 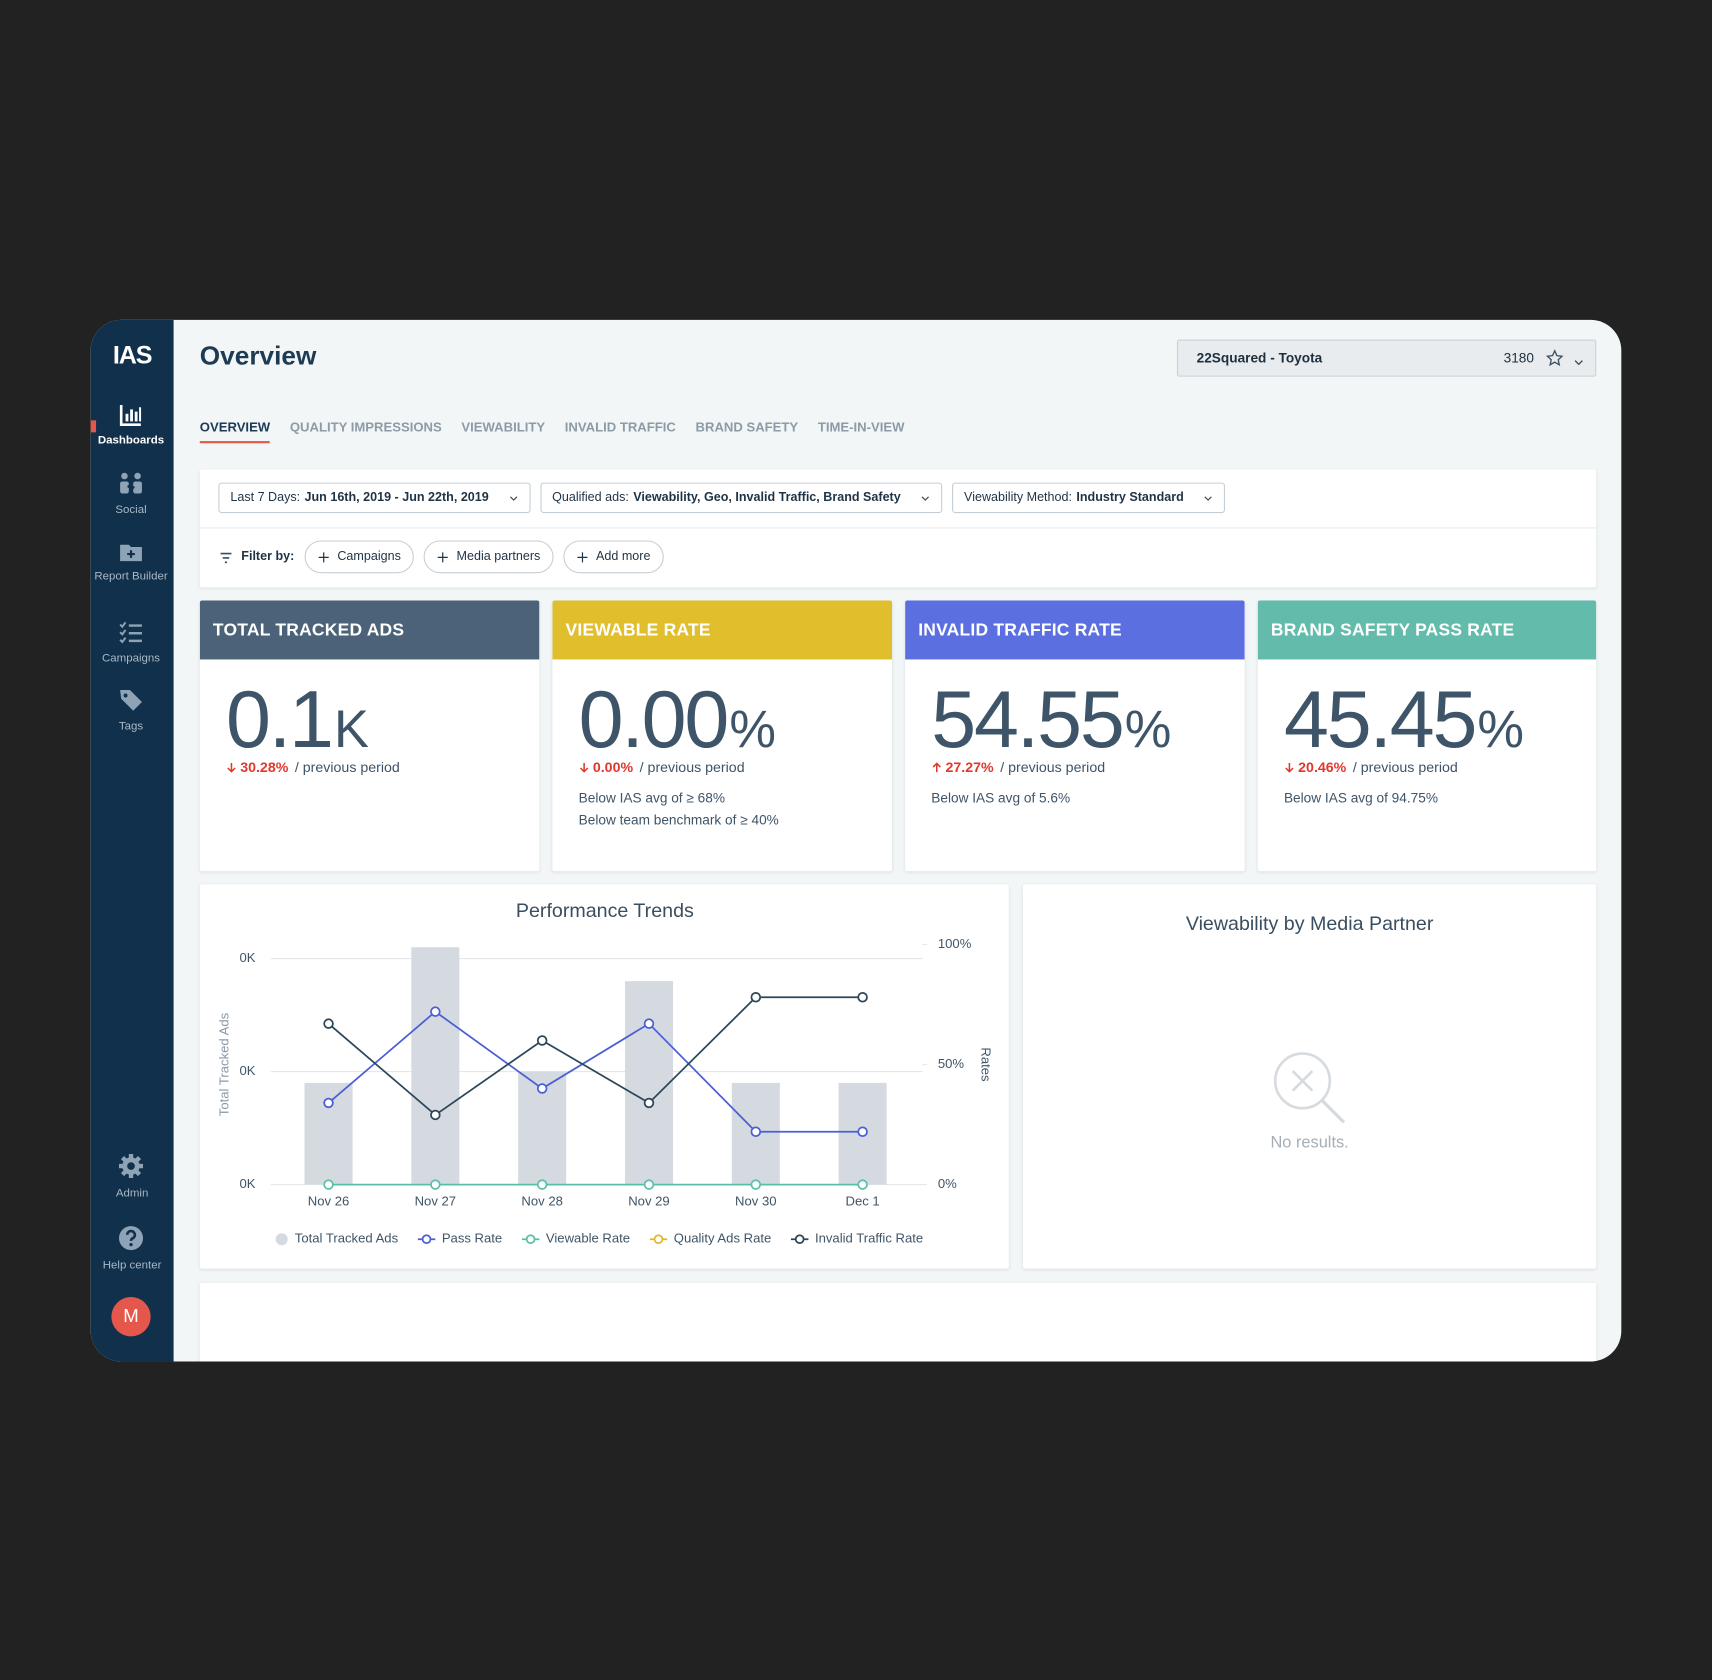 I want to click on plus-icon, so click(x=443, y=557).